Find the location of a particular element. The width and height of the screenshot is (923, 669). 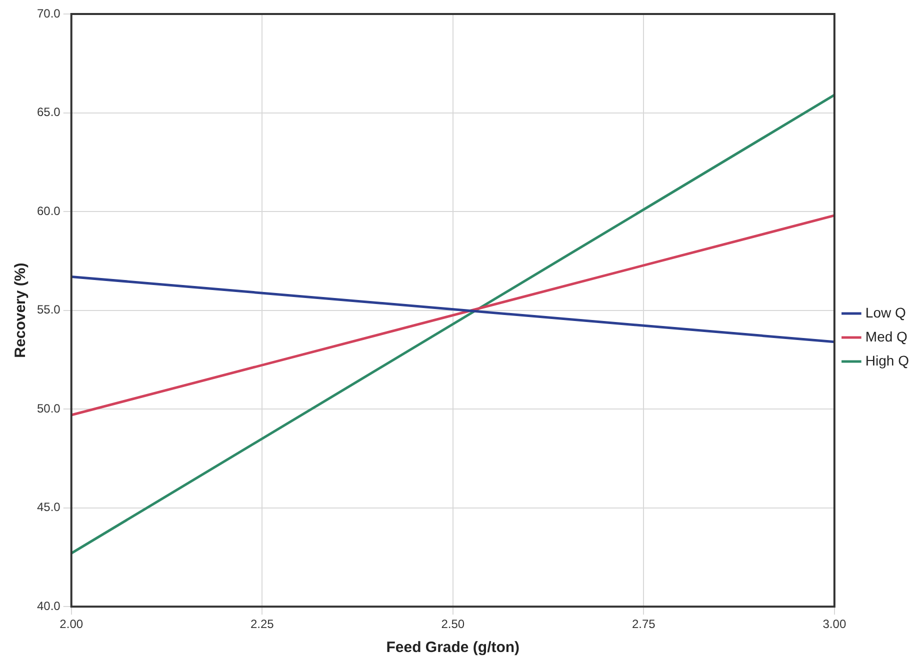

y-axis-title: Recovery (%) is located at coordinates (21, 310).